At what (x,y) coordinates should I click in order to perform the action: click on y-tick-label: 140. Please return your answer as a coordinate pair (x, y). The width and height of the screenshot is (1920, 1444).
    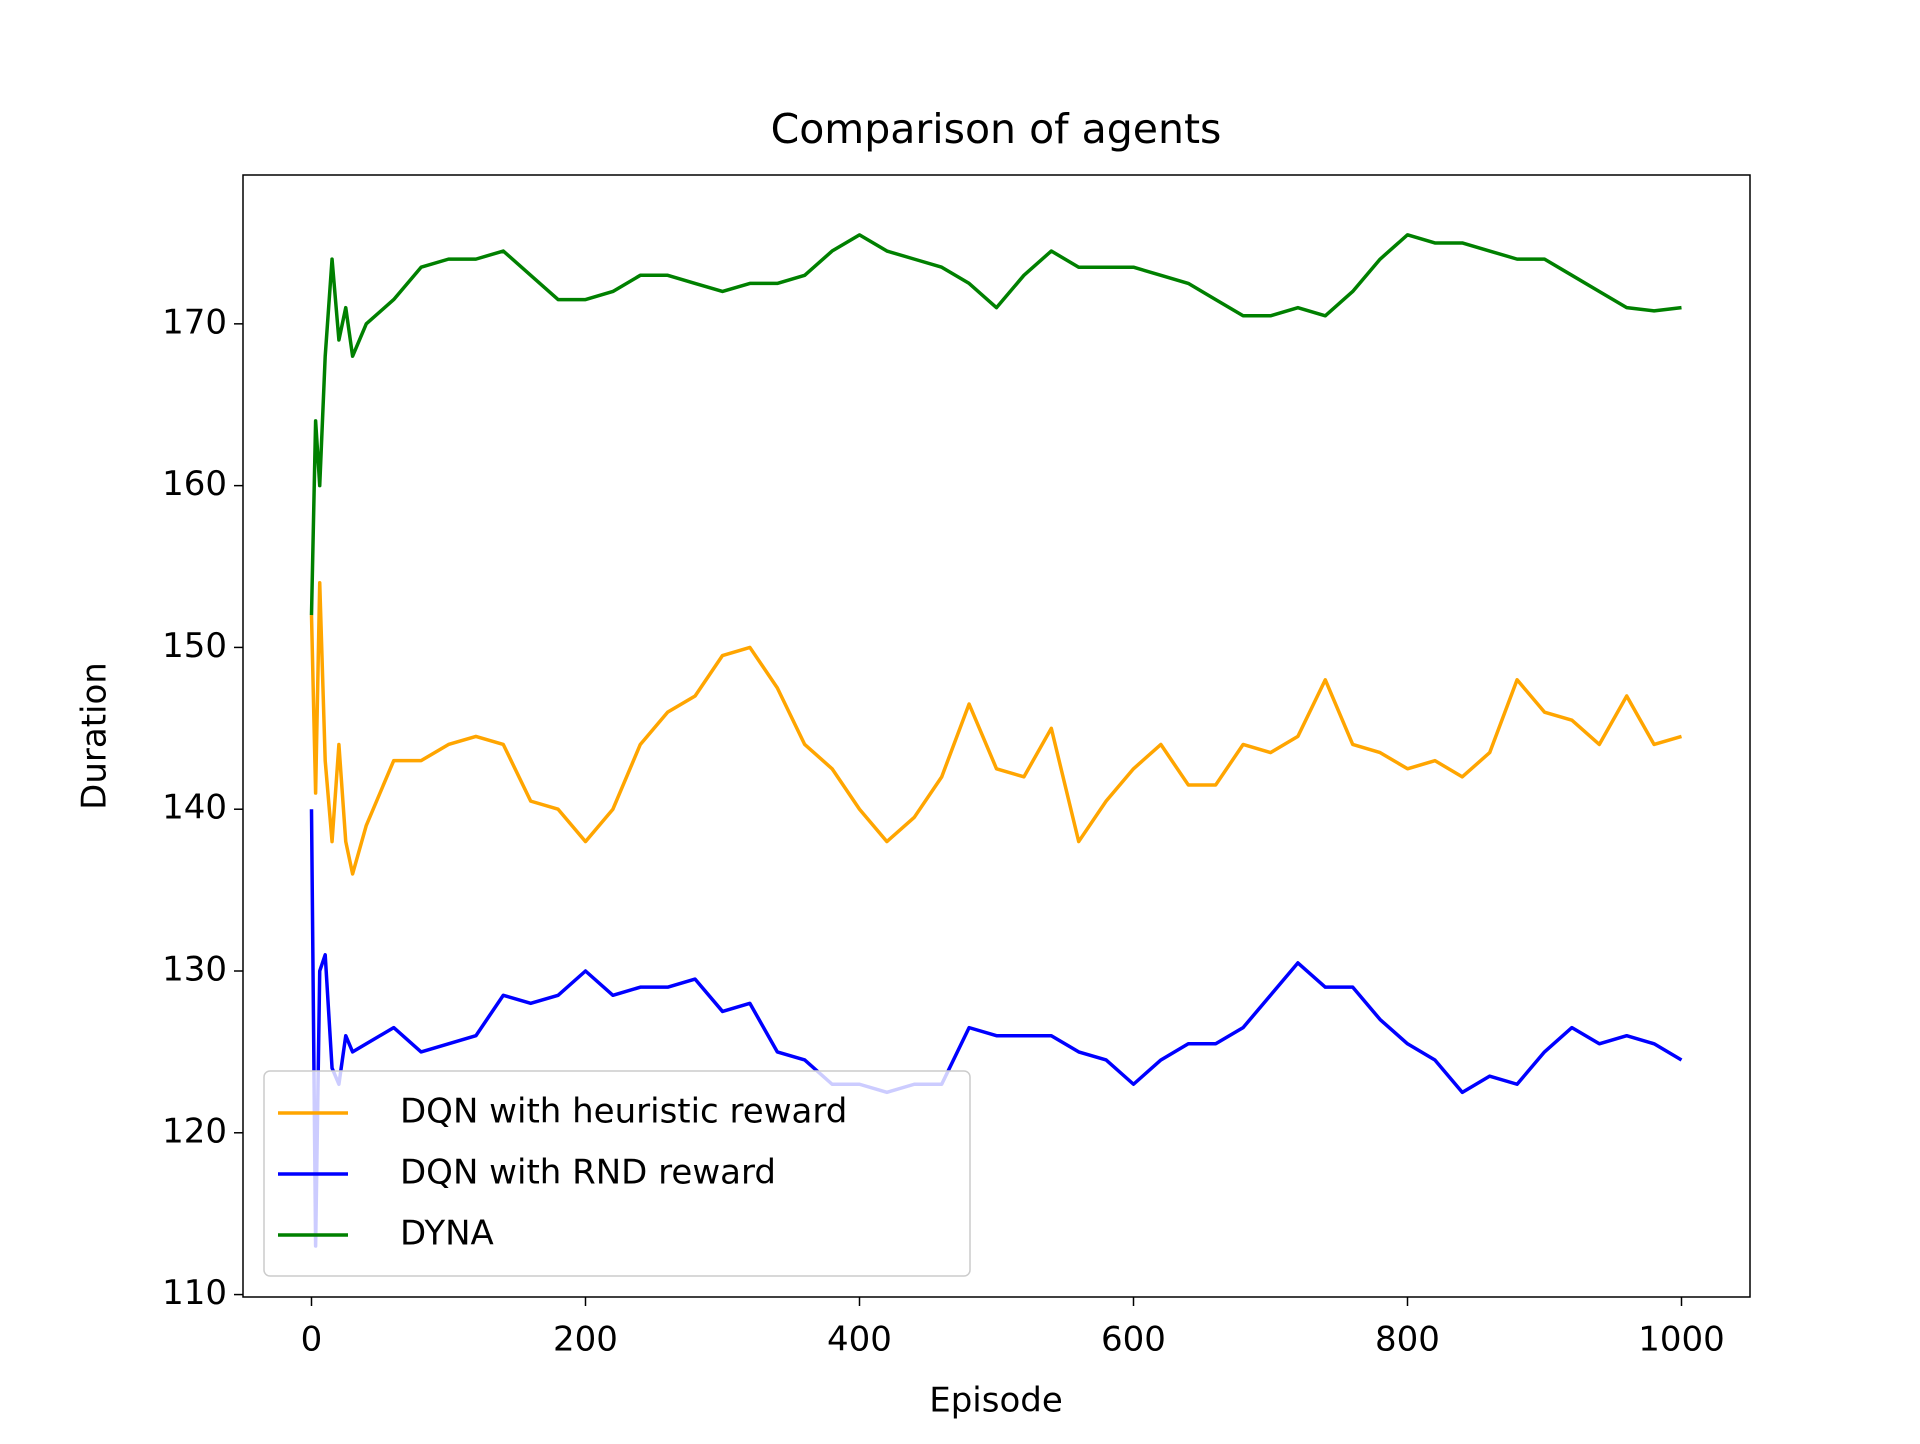
    Looking at the image, I should click on (194, 808).